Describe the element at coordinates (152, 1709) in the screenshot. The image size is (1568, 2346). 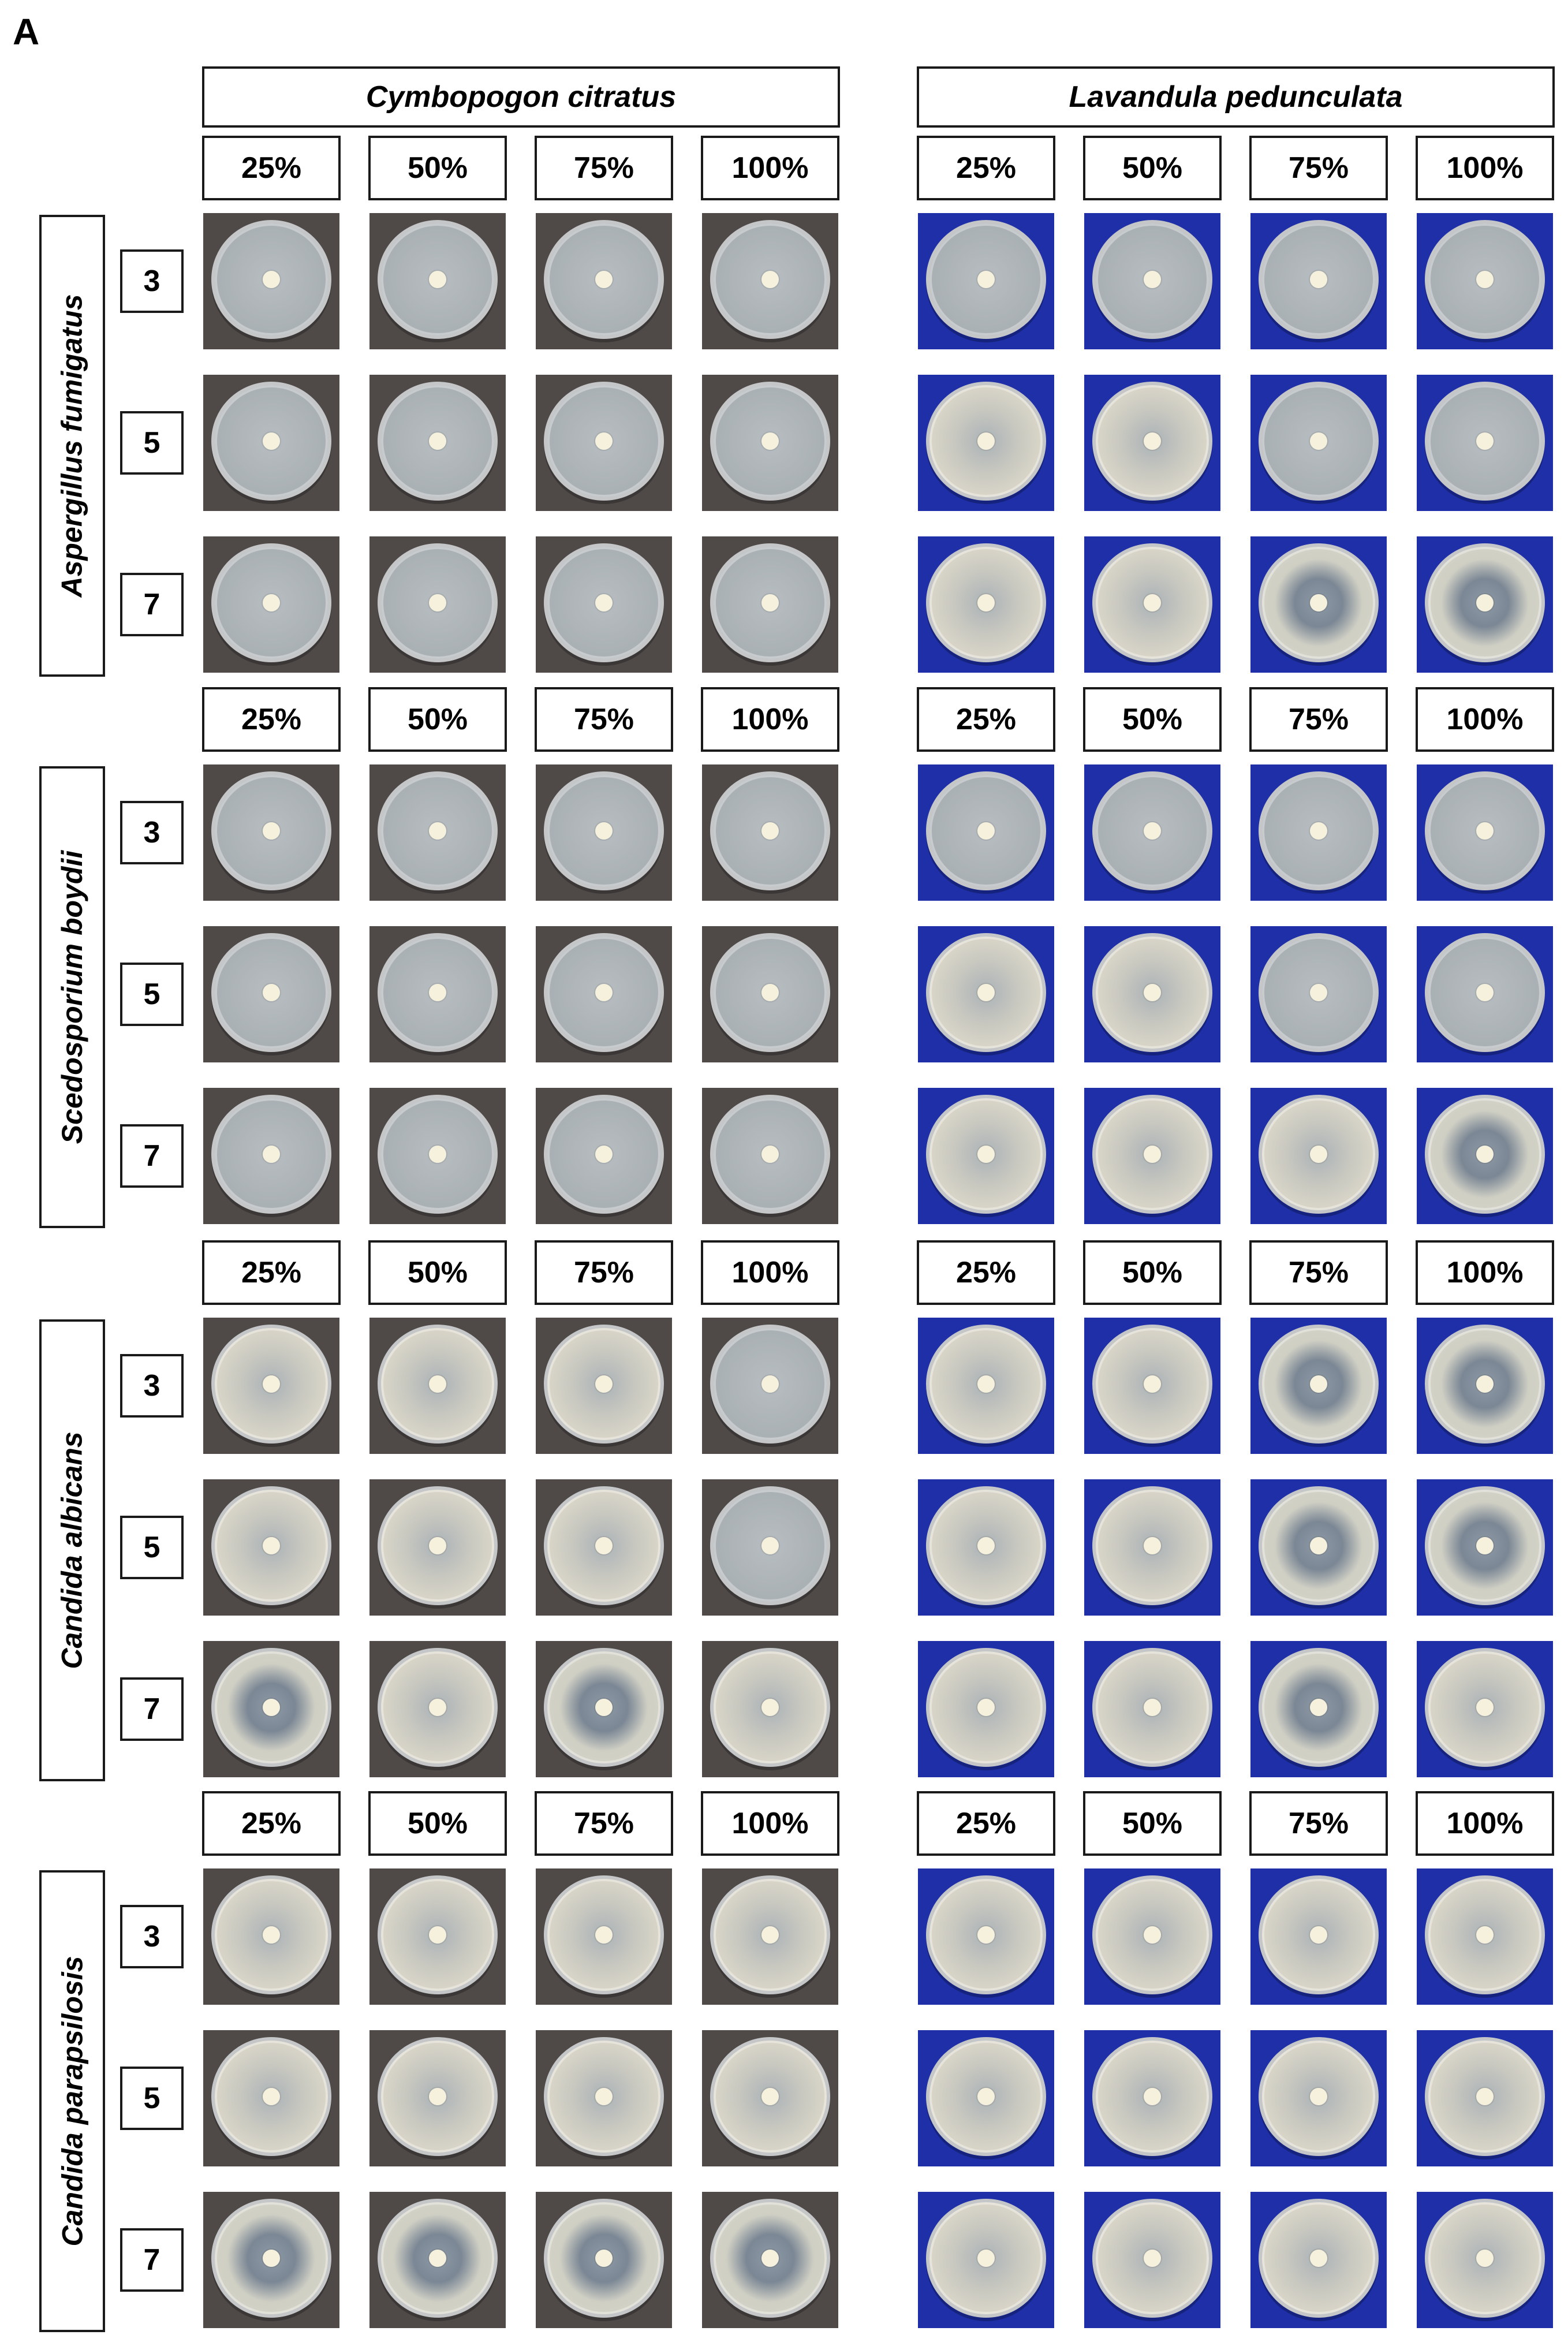
I see `day-label: 7` at that location.